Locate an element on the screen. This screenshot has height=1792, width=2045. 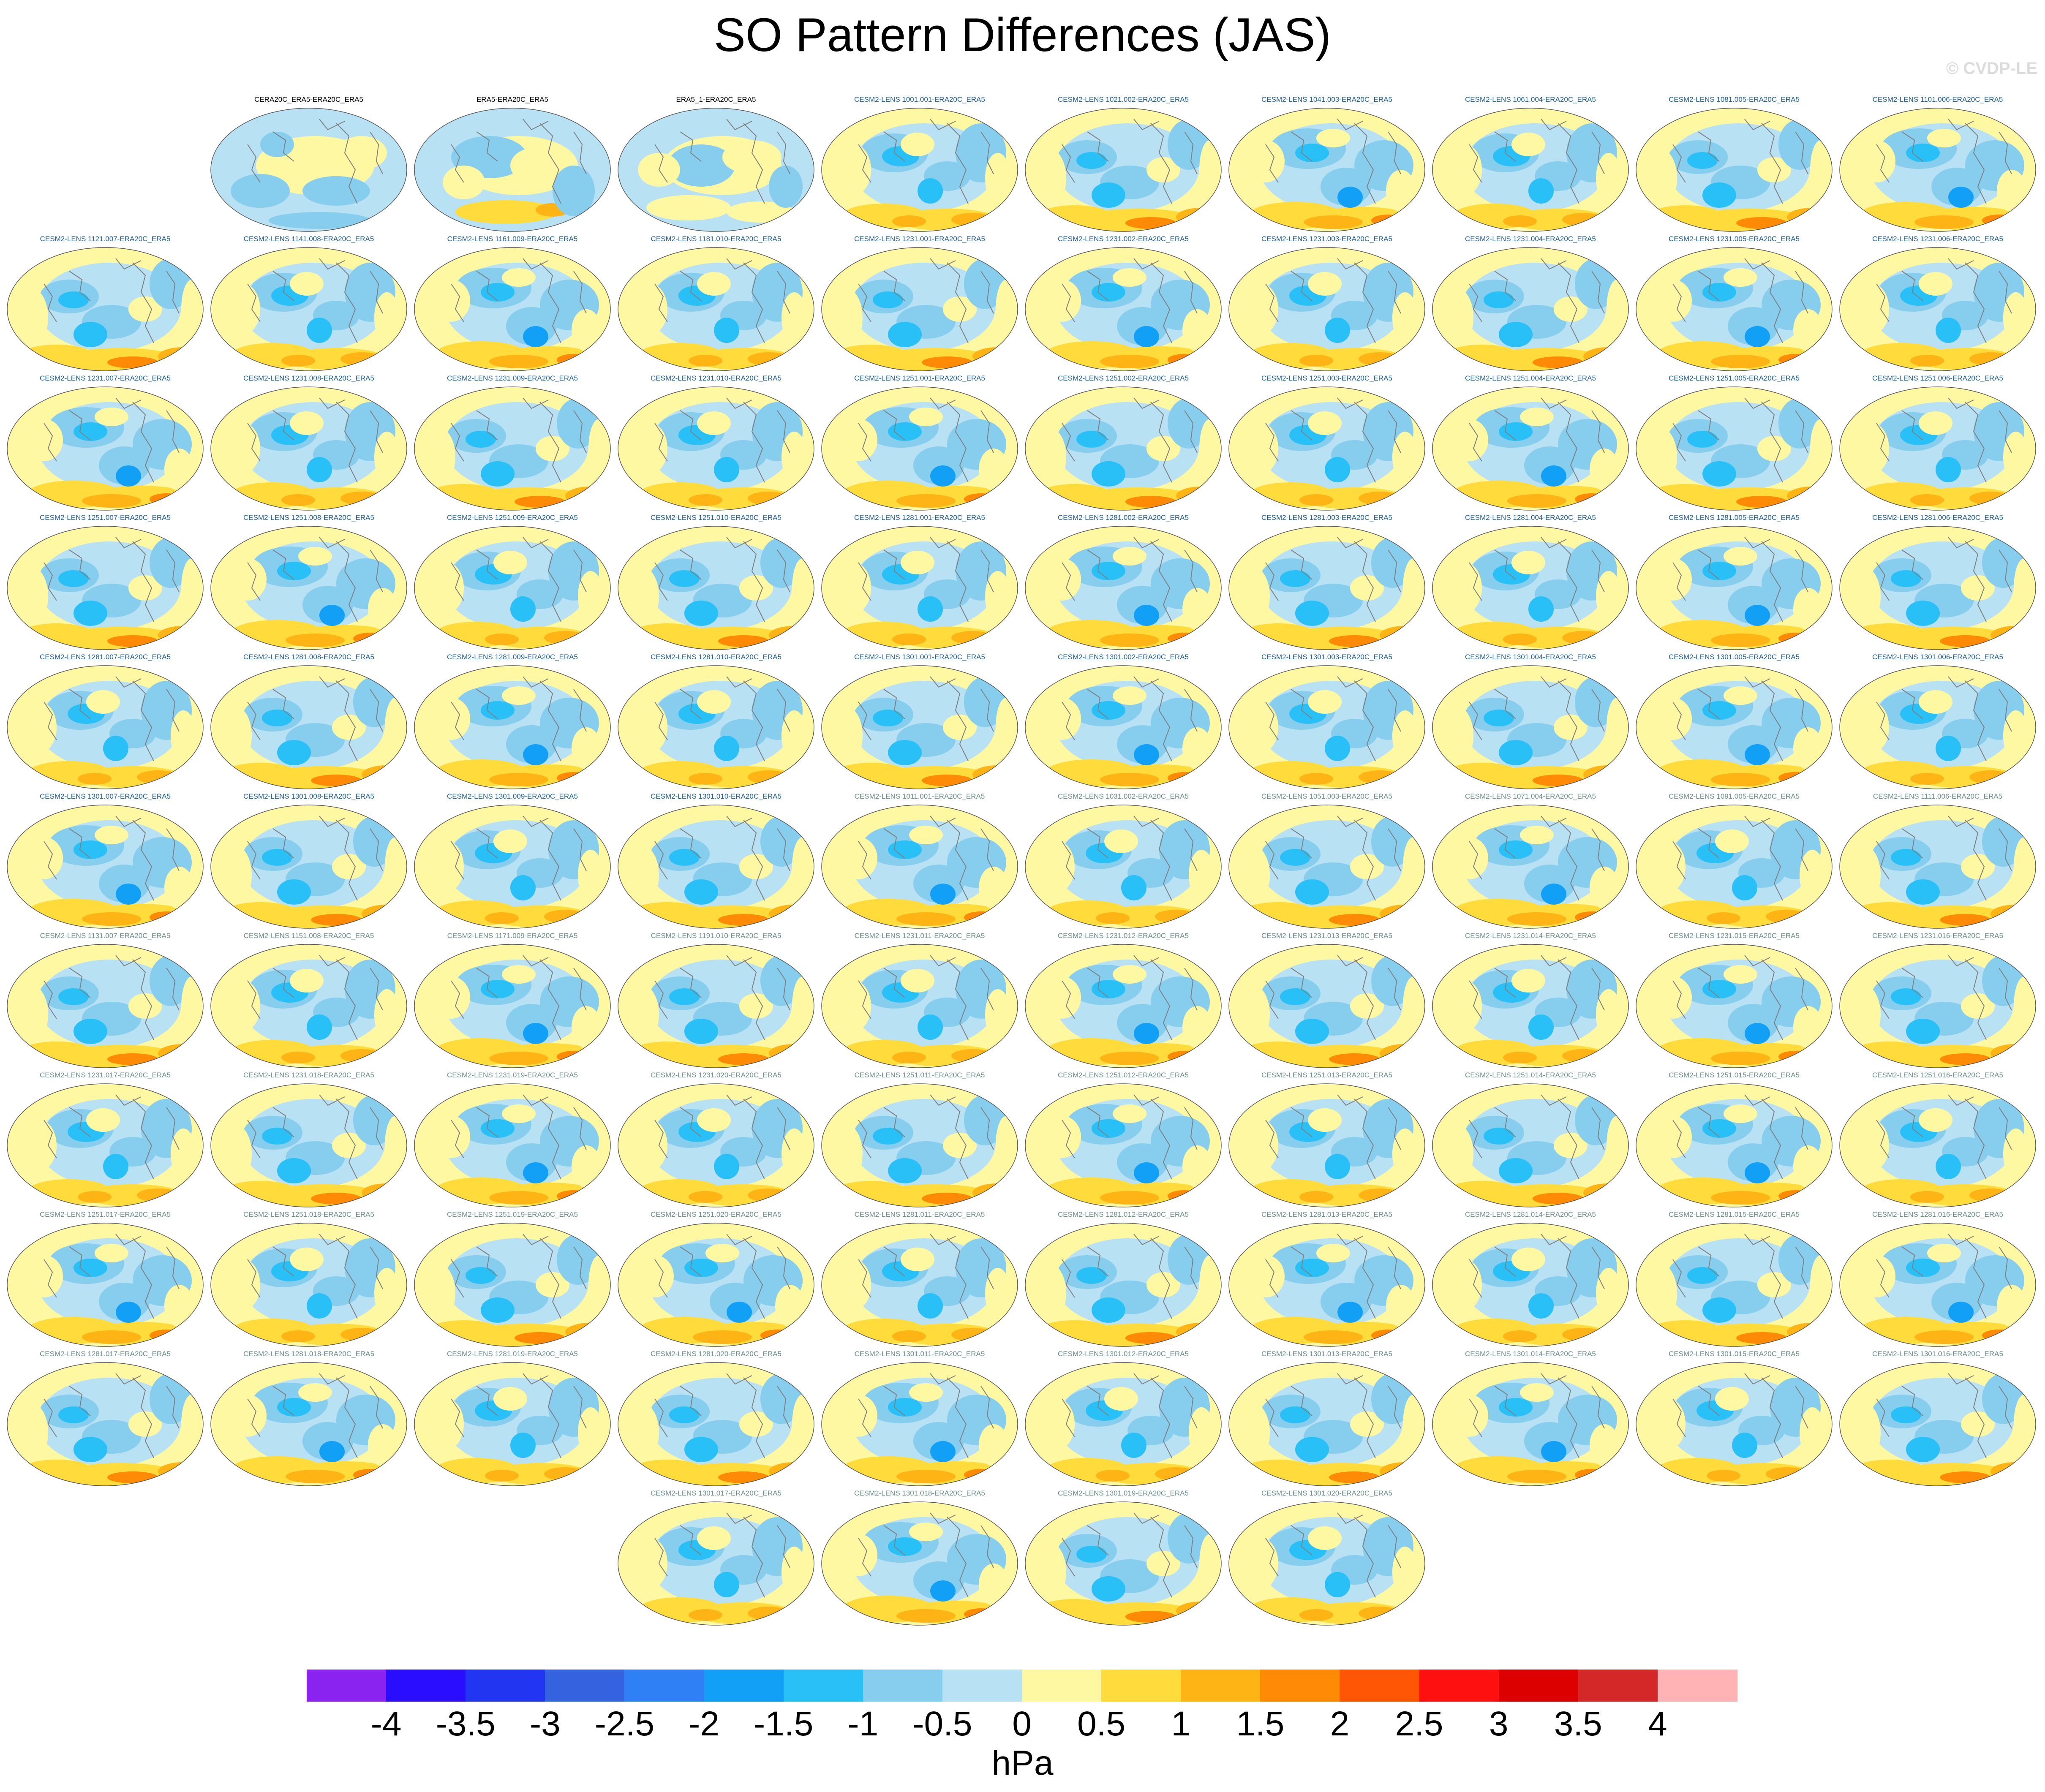
map-panel-label: CESM2-LENS 1101.006-ERA20C_ERA5 is located at coordinates (1938, 99).